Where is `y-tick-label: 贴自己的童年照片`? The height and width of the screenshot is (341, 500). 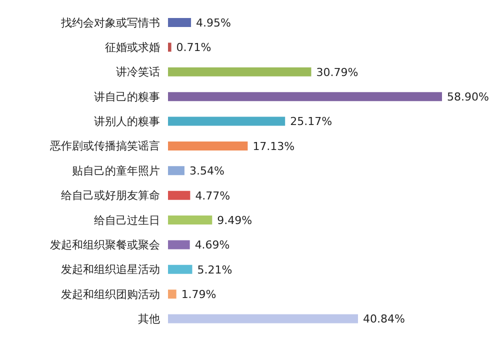
y-tick-label: 贴自己的童年照片 is located at coordinates (116, 171).